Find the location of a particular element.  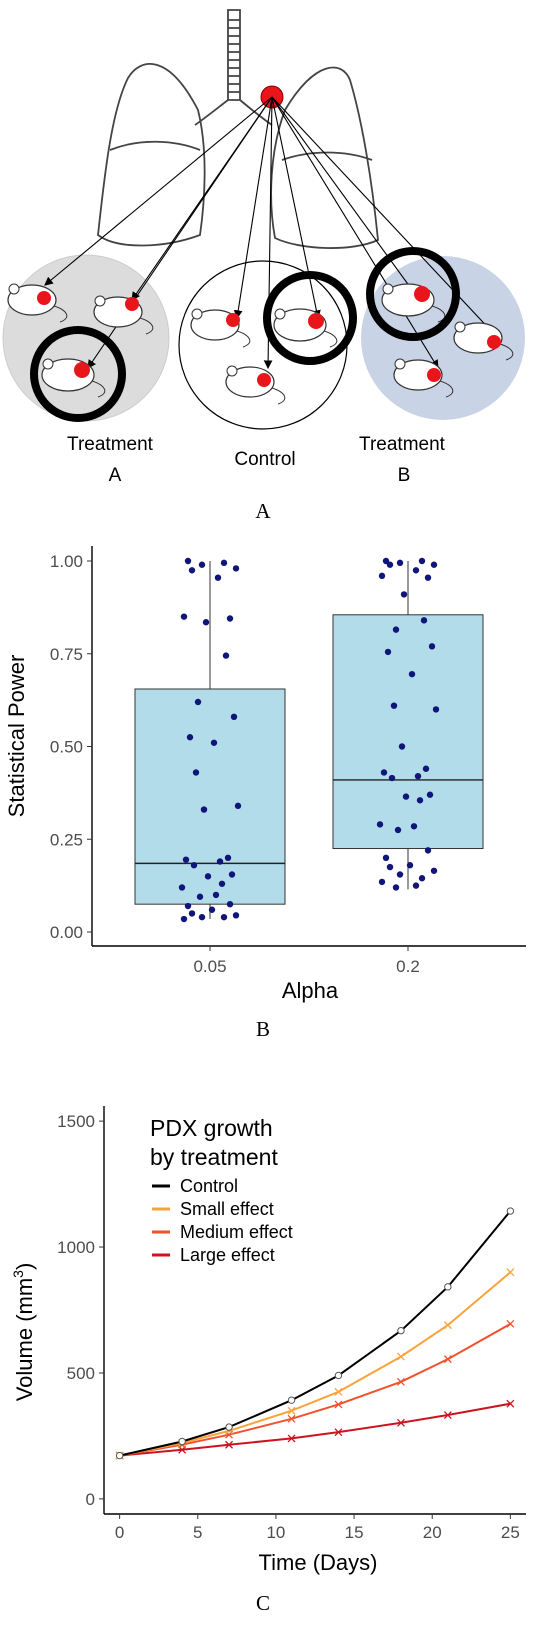

treatment-a-group-circle is located at coordinates (86, 338).